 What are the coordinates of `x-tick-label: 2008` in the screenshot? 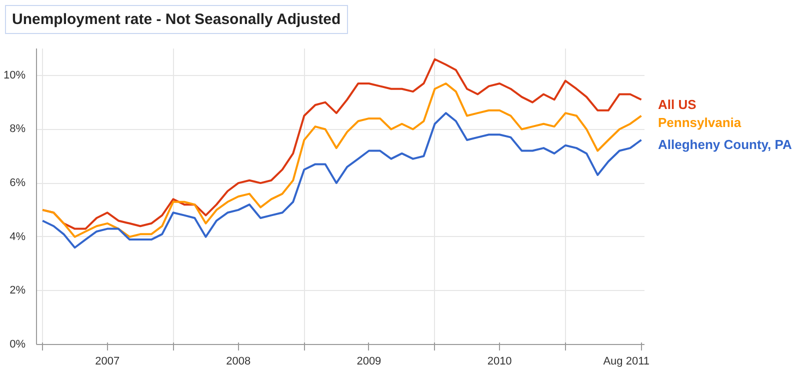 It's located at (238, 361).